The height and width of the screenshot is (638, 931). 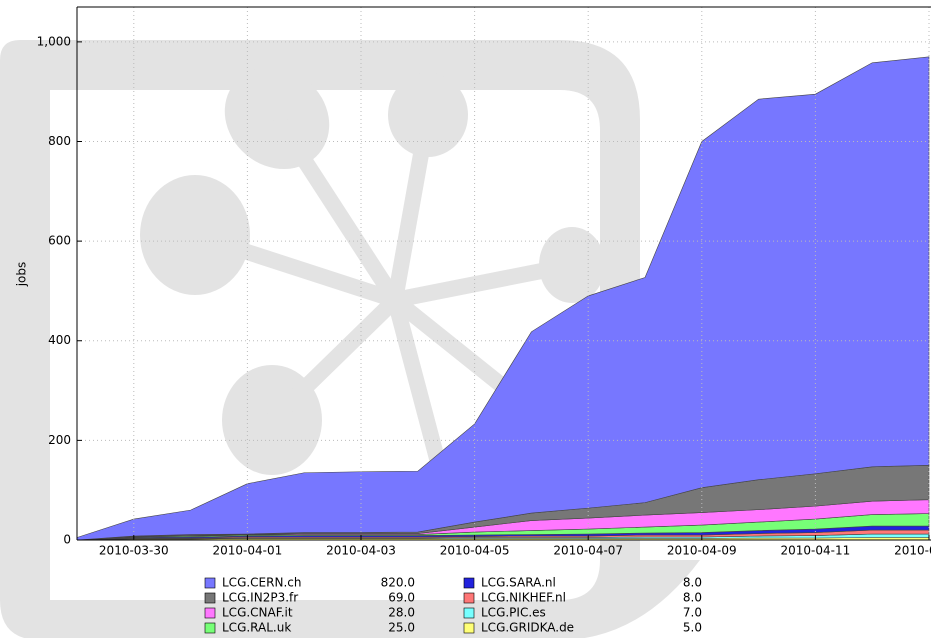 What do you see at coordinates (67, 540) in the screenshot?
I see `y-tick-label: 0` at bounding box center [67, 540].